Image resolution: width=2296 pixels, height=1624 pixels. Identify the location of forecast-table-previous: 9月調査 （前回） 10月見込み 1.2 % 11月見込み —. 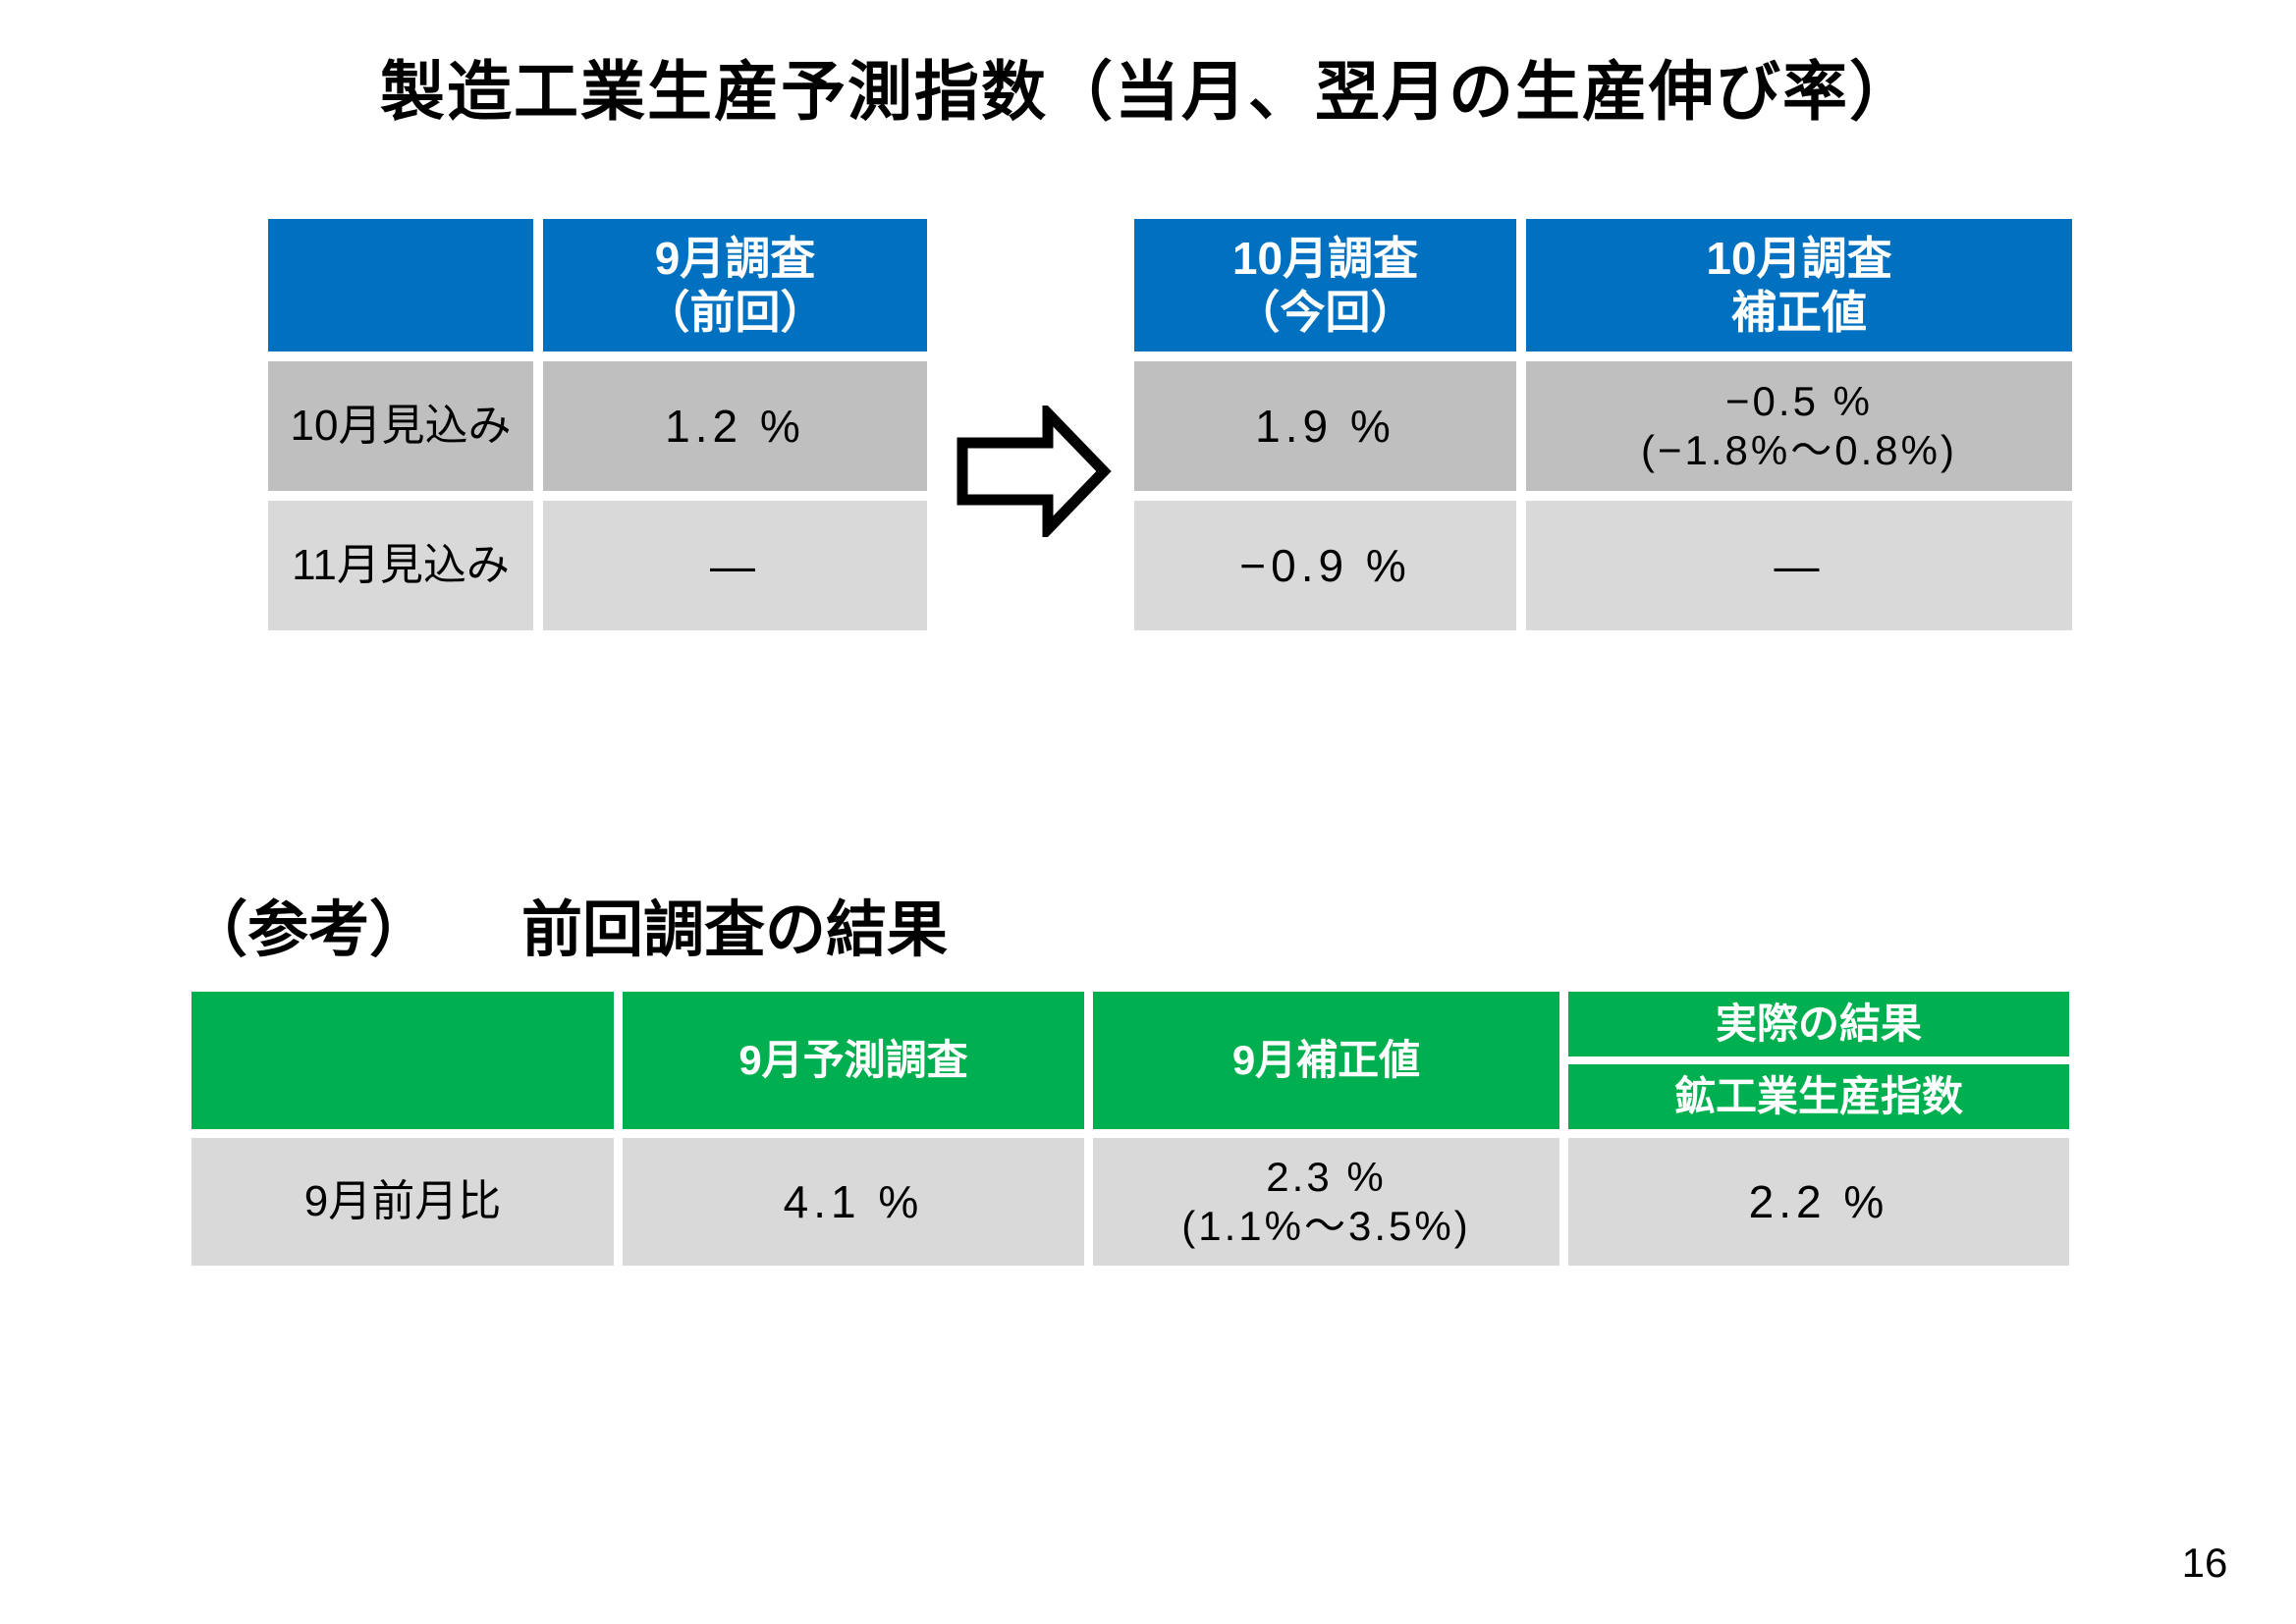
(597, 424).